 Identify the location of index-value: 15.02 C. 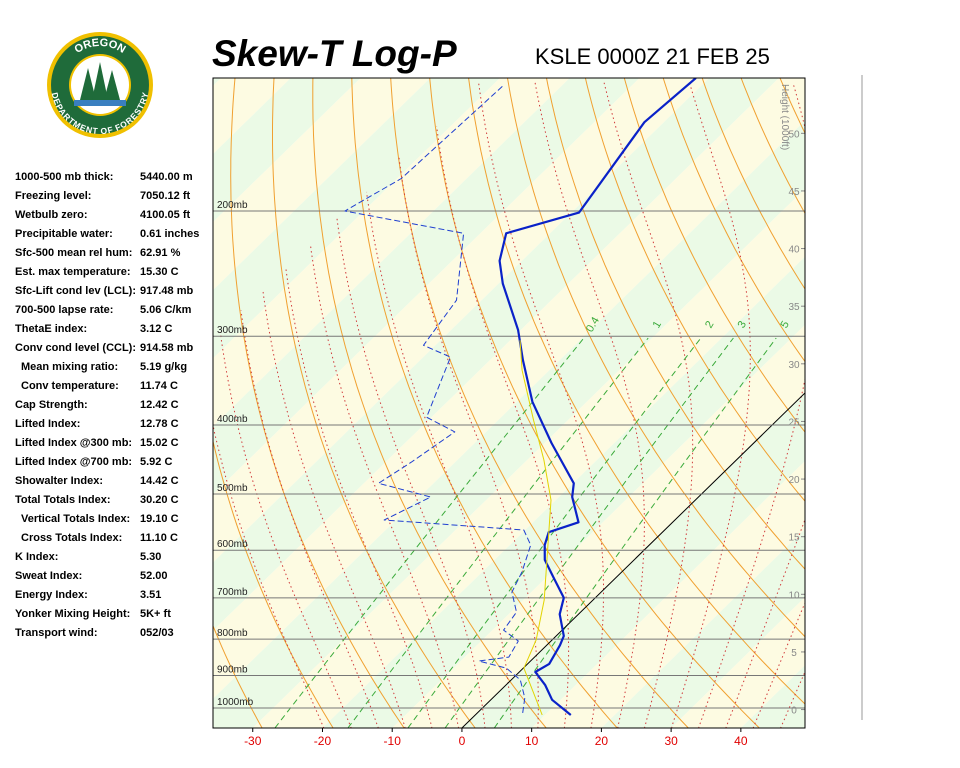
(159, 443).